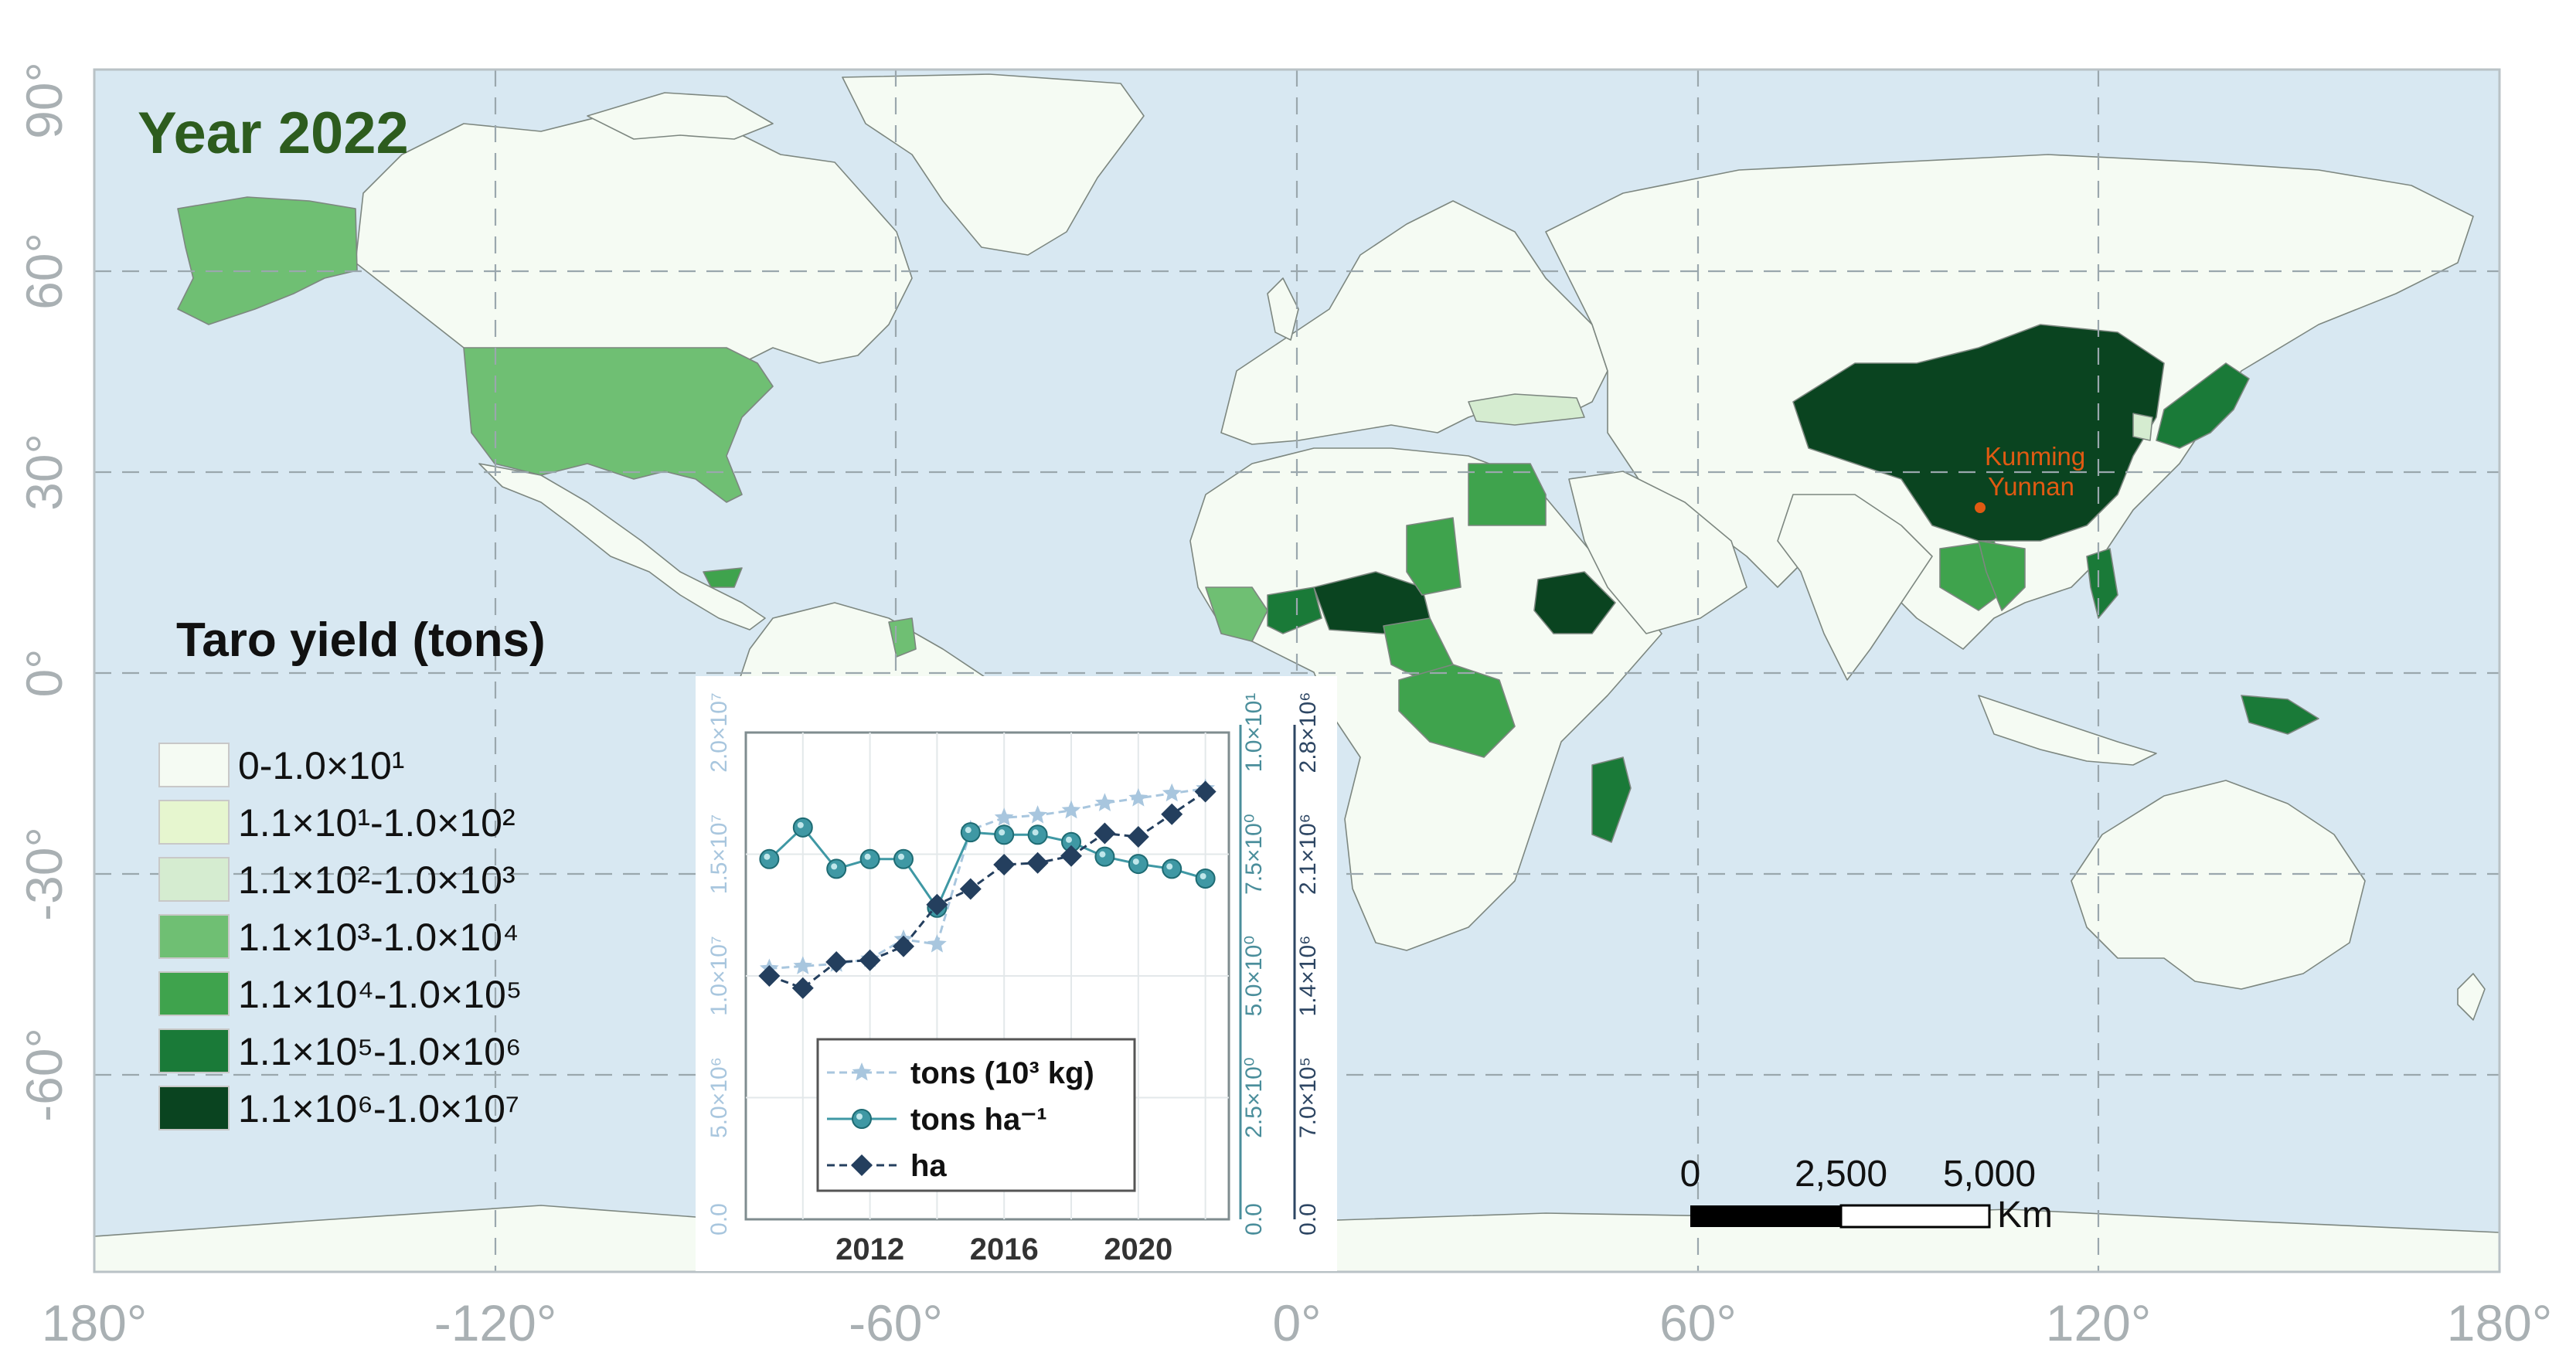 This screenshot has width=2576, height=1370. What do you see at coordinates (44, 100) in the screenshot?
I see `lat-label-90: 90°` at bounding box center [44, 100].